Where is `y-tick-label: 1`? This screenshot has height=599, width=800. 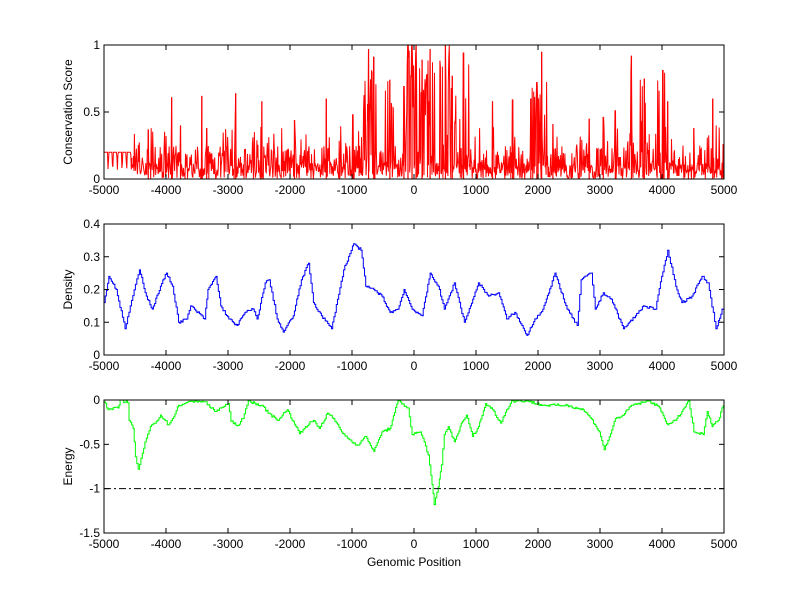 y-tick-label: 1 is located at coordinates (96, 45).